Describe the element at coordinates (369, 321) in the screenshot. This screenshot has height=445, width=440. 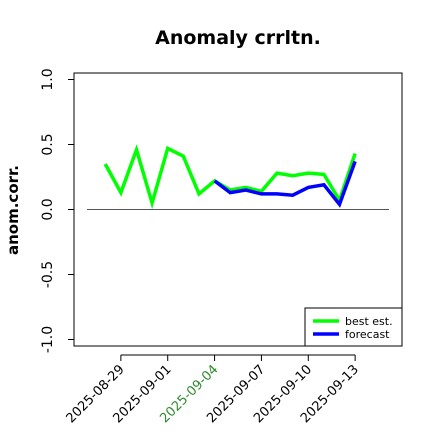
I see `legend-entry-label: best est.` at that location.